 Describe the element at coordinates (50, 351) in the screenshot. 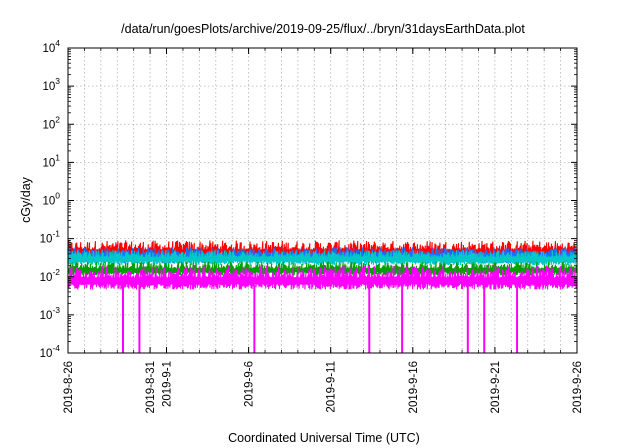

I see `y-tick-label: 10⁻⁴` at that location.